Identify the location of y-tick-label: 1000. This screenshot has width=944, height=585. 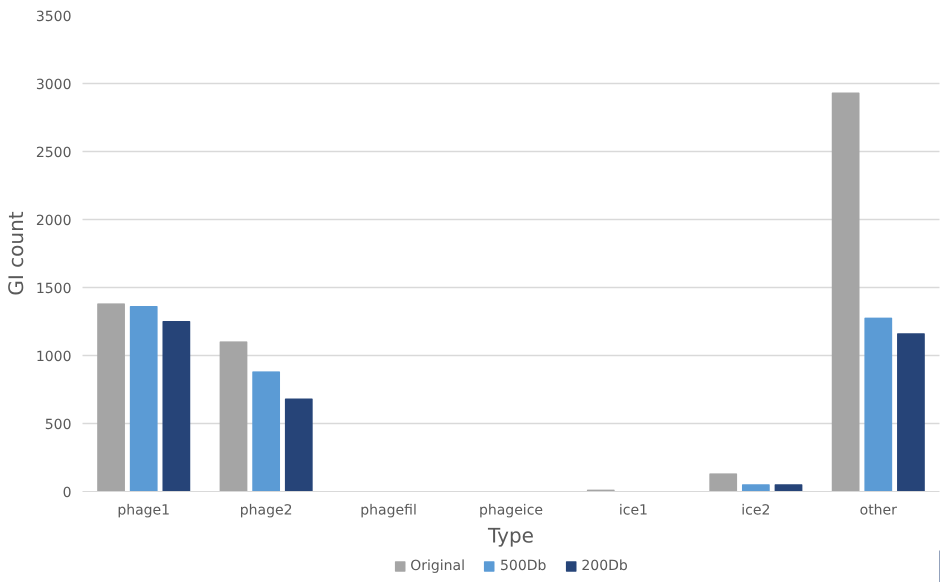
(54, 357).